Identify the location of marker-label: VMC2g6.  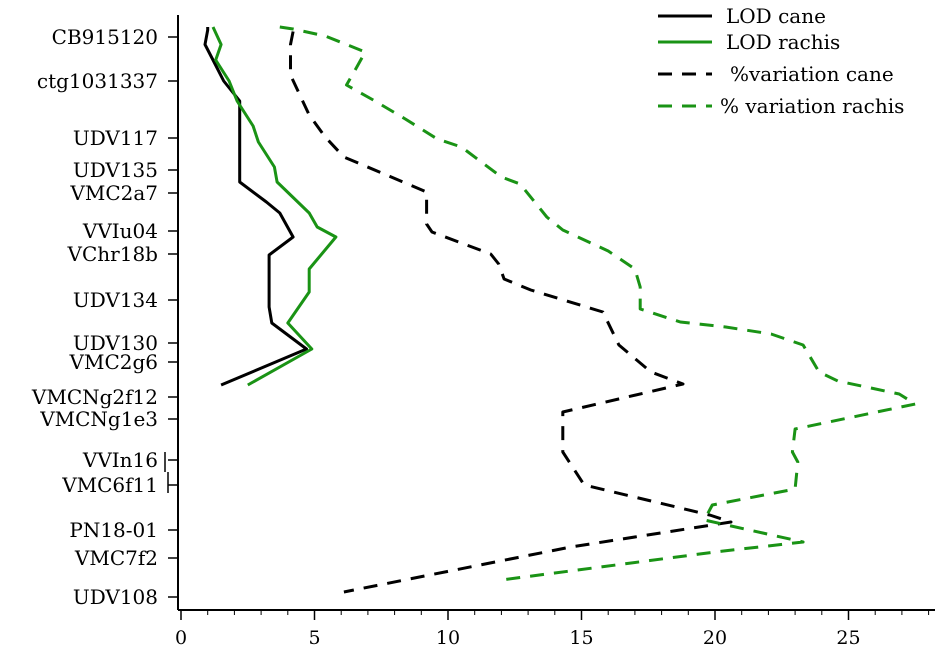
(113, 362).